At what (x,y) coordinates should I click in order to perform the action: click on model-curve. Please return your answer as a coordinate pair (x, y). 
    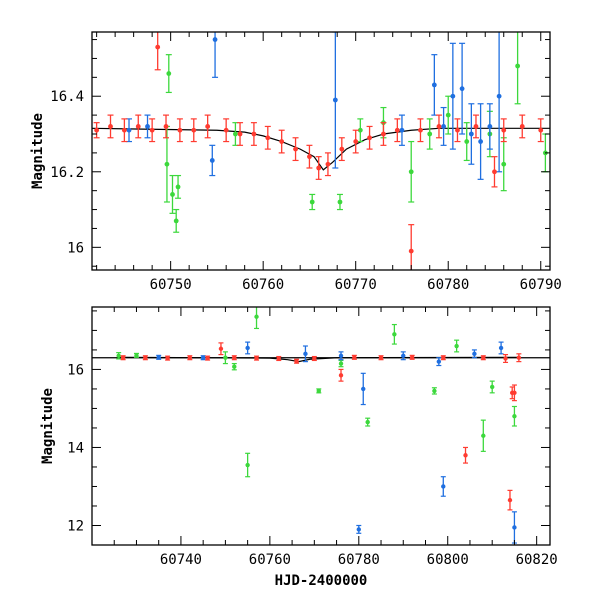
    Looking at the image, I should click on (318, 359).